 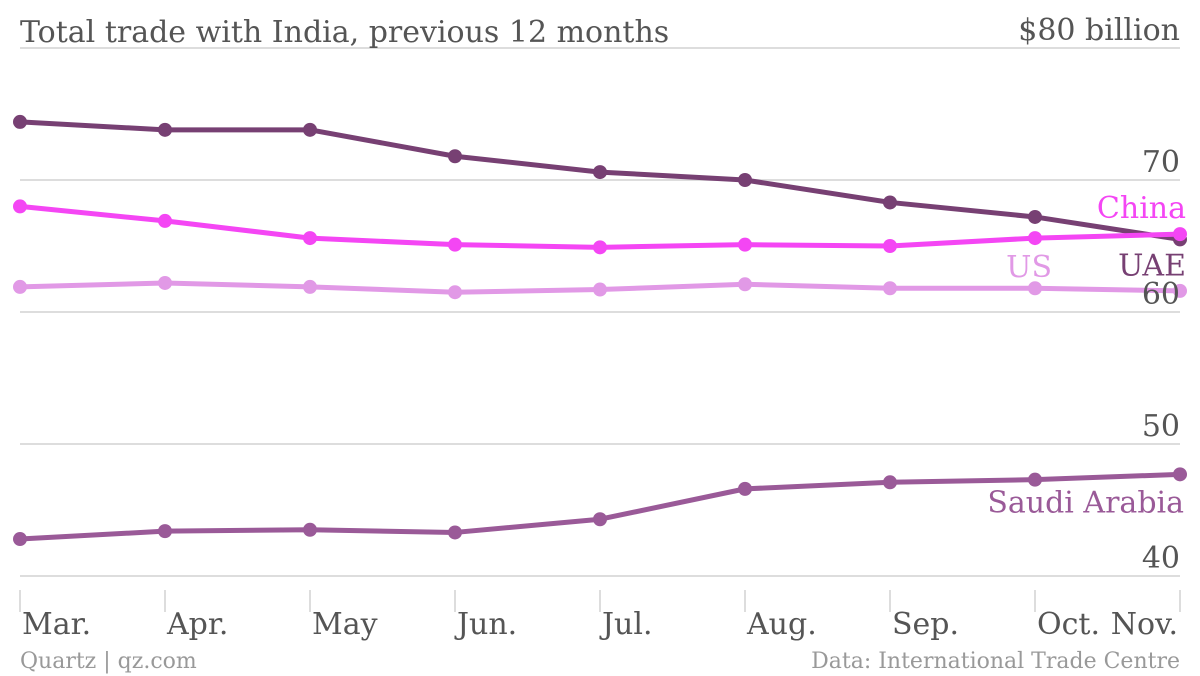 I want to click on x-tick-label: Oct., so click(x=1068, y=624).